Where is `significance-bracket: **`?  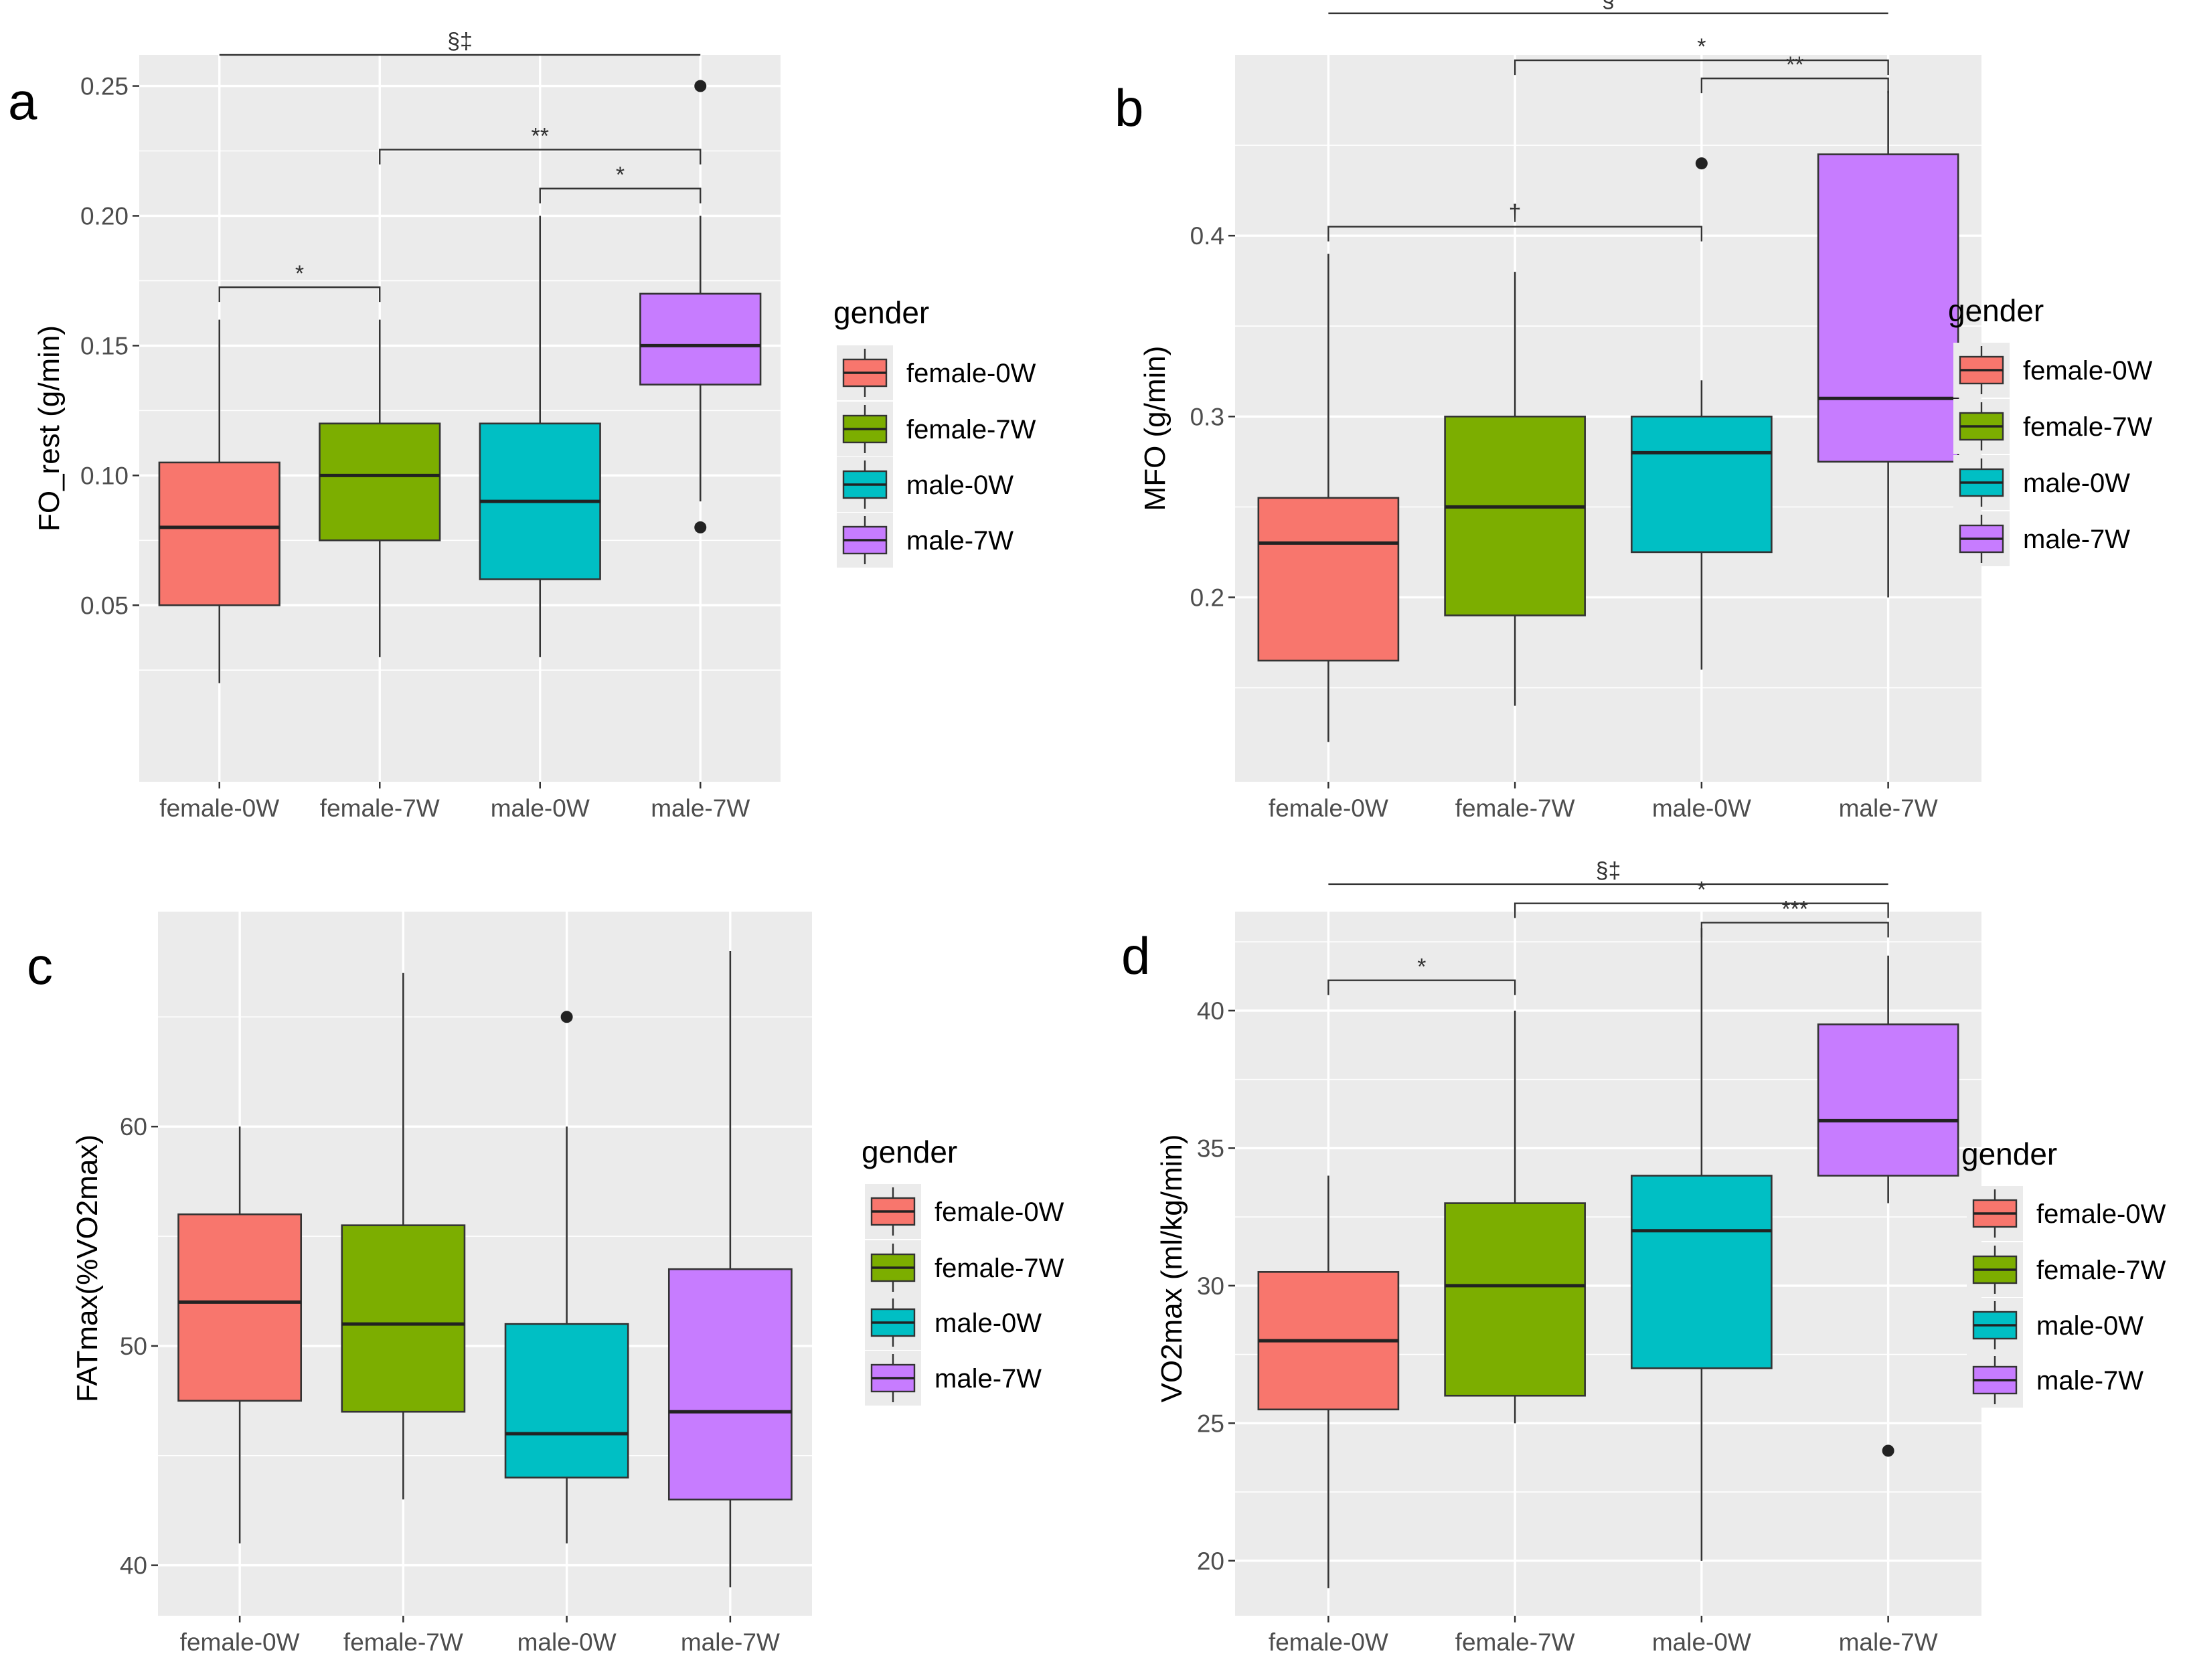 significance-bracket: ** is located at coordinates (540, 144).